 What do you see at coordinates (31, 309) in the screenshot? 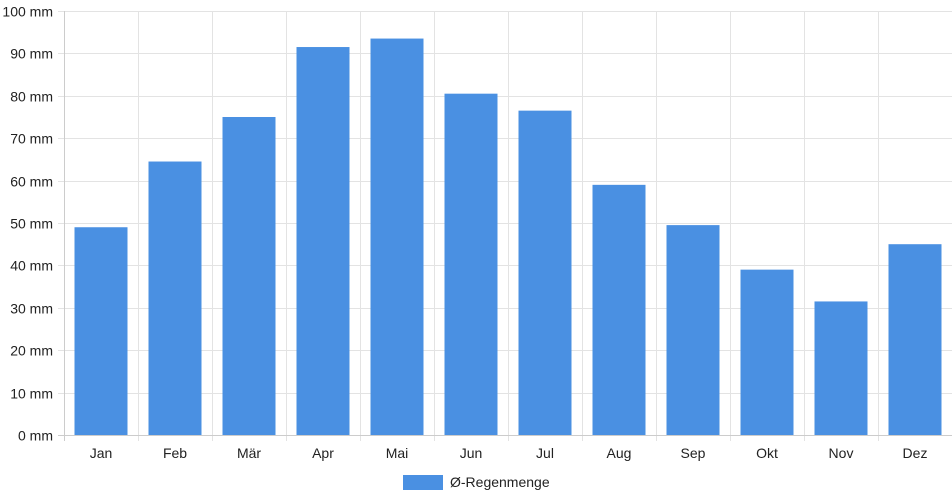
I see `y-tick-label: 30 mm` at bounding box center [31, 309].